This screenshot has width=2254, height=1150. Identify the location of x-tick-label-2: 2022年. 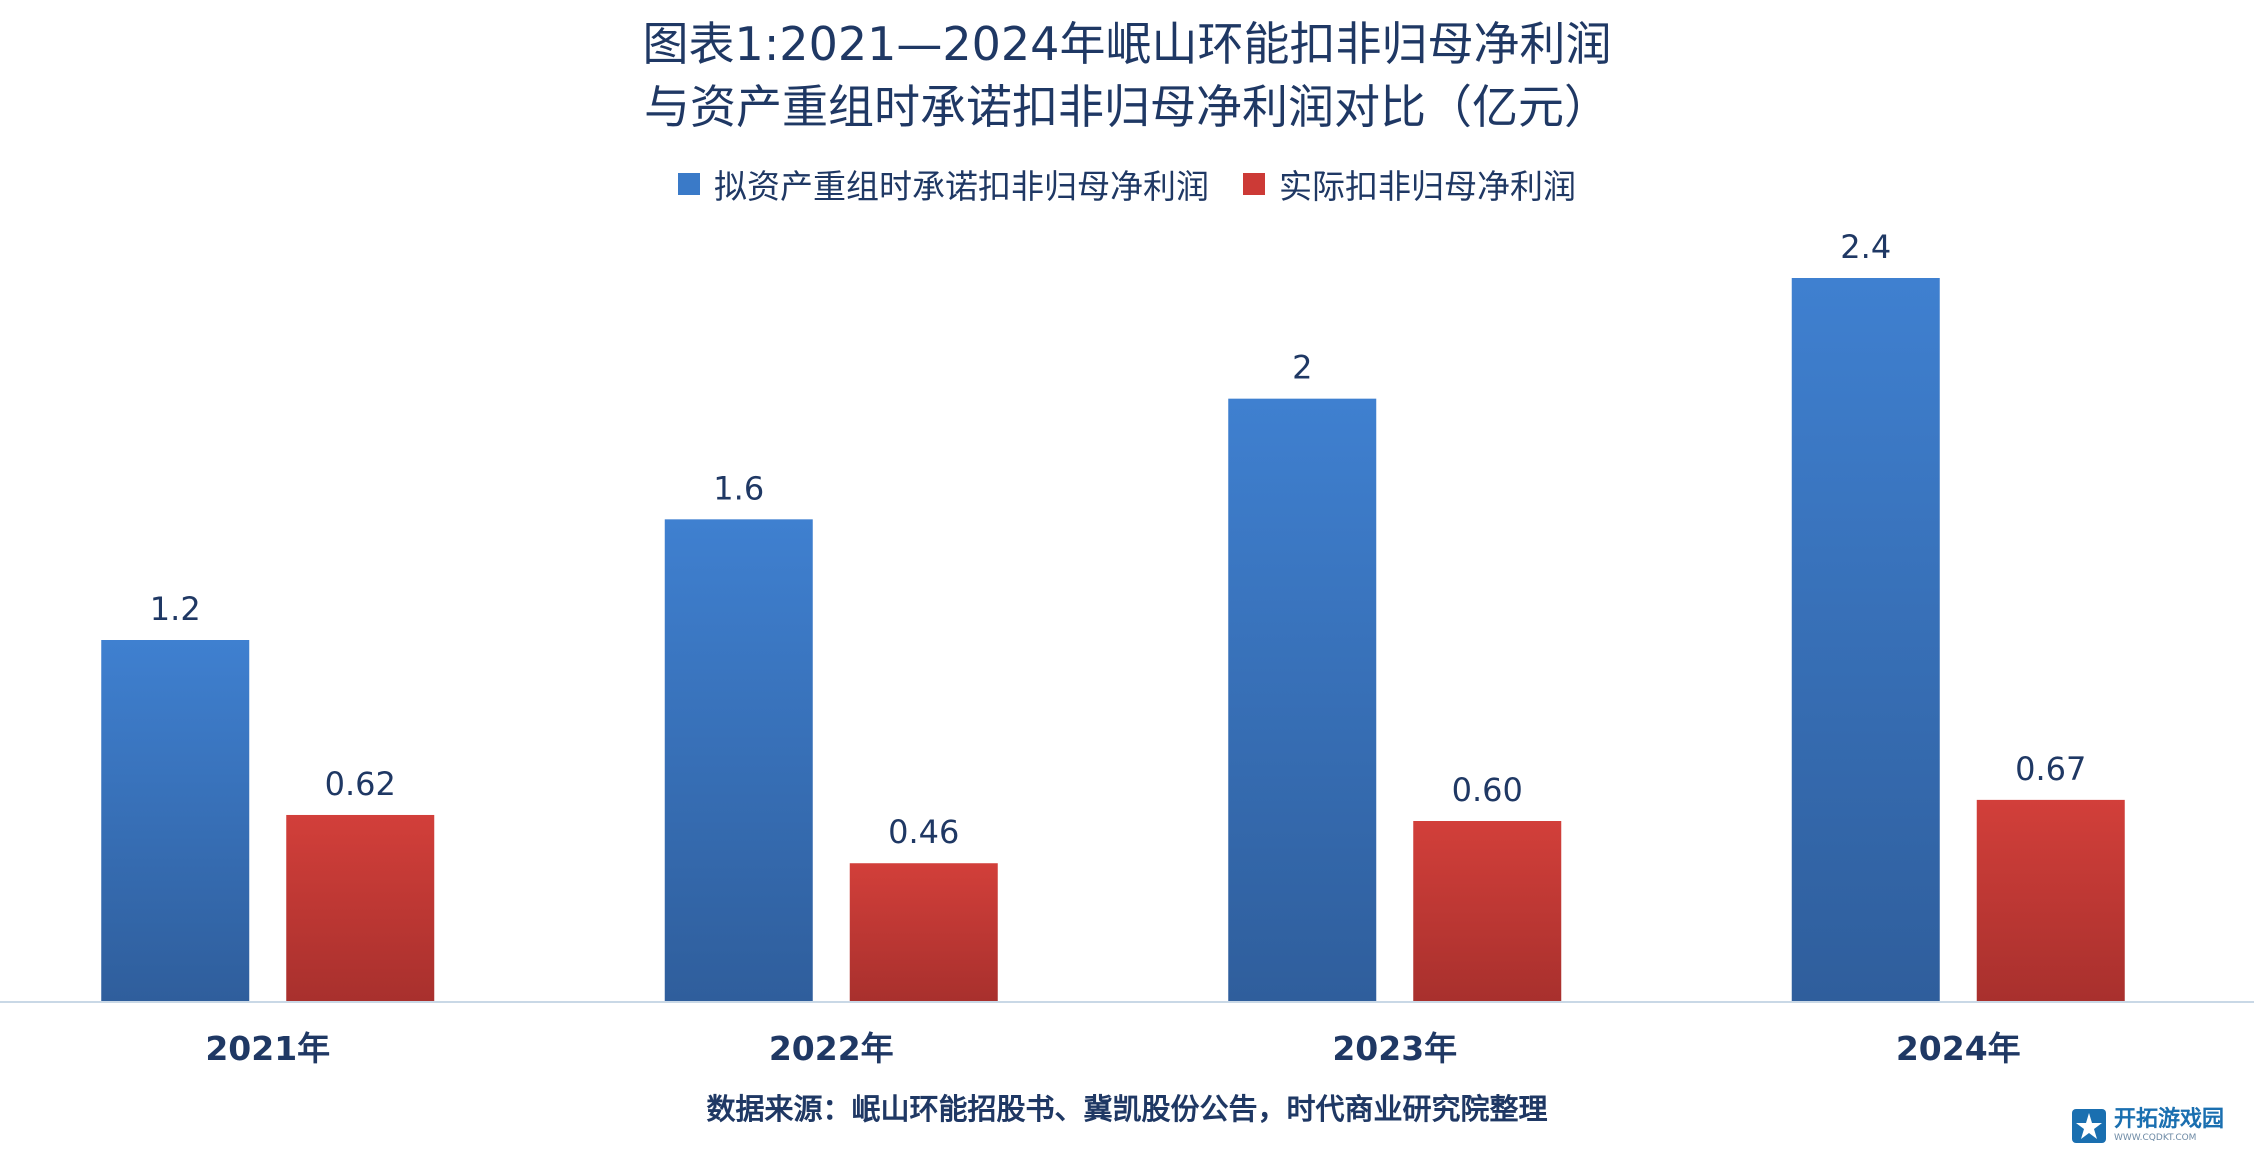
(831, 1048).